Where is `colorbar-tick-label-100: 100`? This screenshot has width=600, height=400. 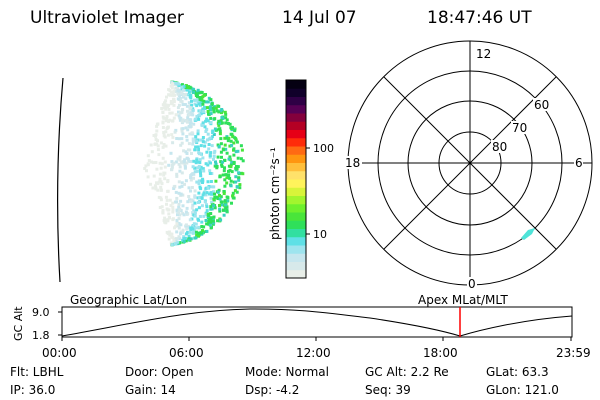
colorbar-tick-label-100: 100 is located at coordinates (323, 148).